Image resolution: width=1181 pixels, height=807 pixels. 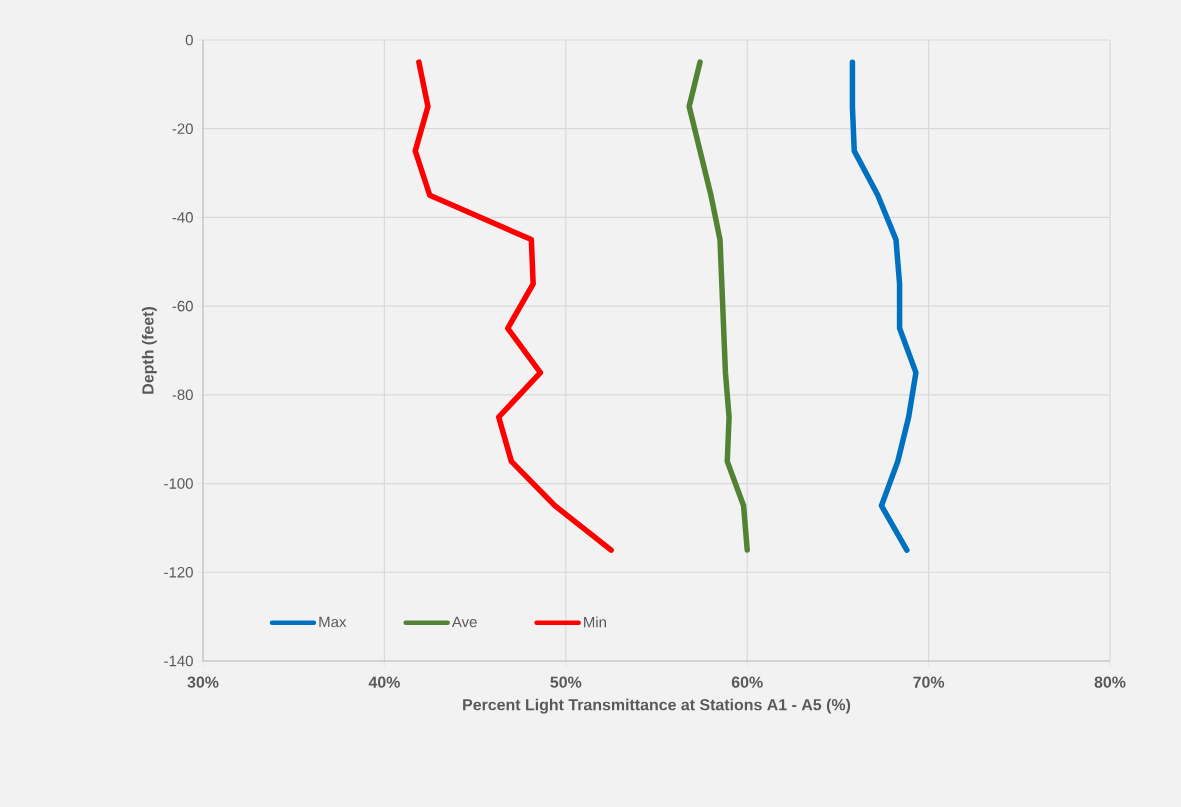 I want to click on x-tick-label: 30%, so click(x=203, y=682).